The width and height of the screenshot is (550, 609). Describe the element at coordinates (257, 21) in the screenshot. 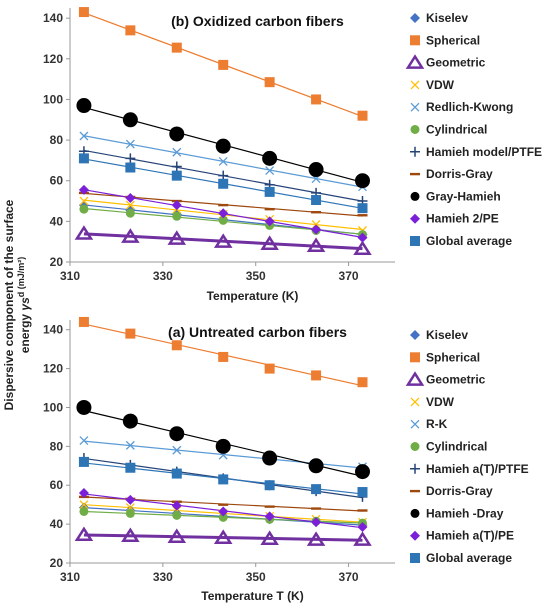

I see `chart-title: (b) Oxidized carbon fibers` at that location.